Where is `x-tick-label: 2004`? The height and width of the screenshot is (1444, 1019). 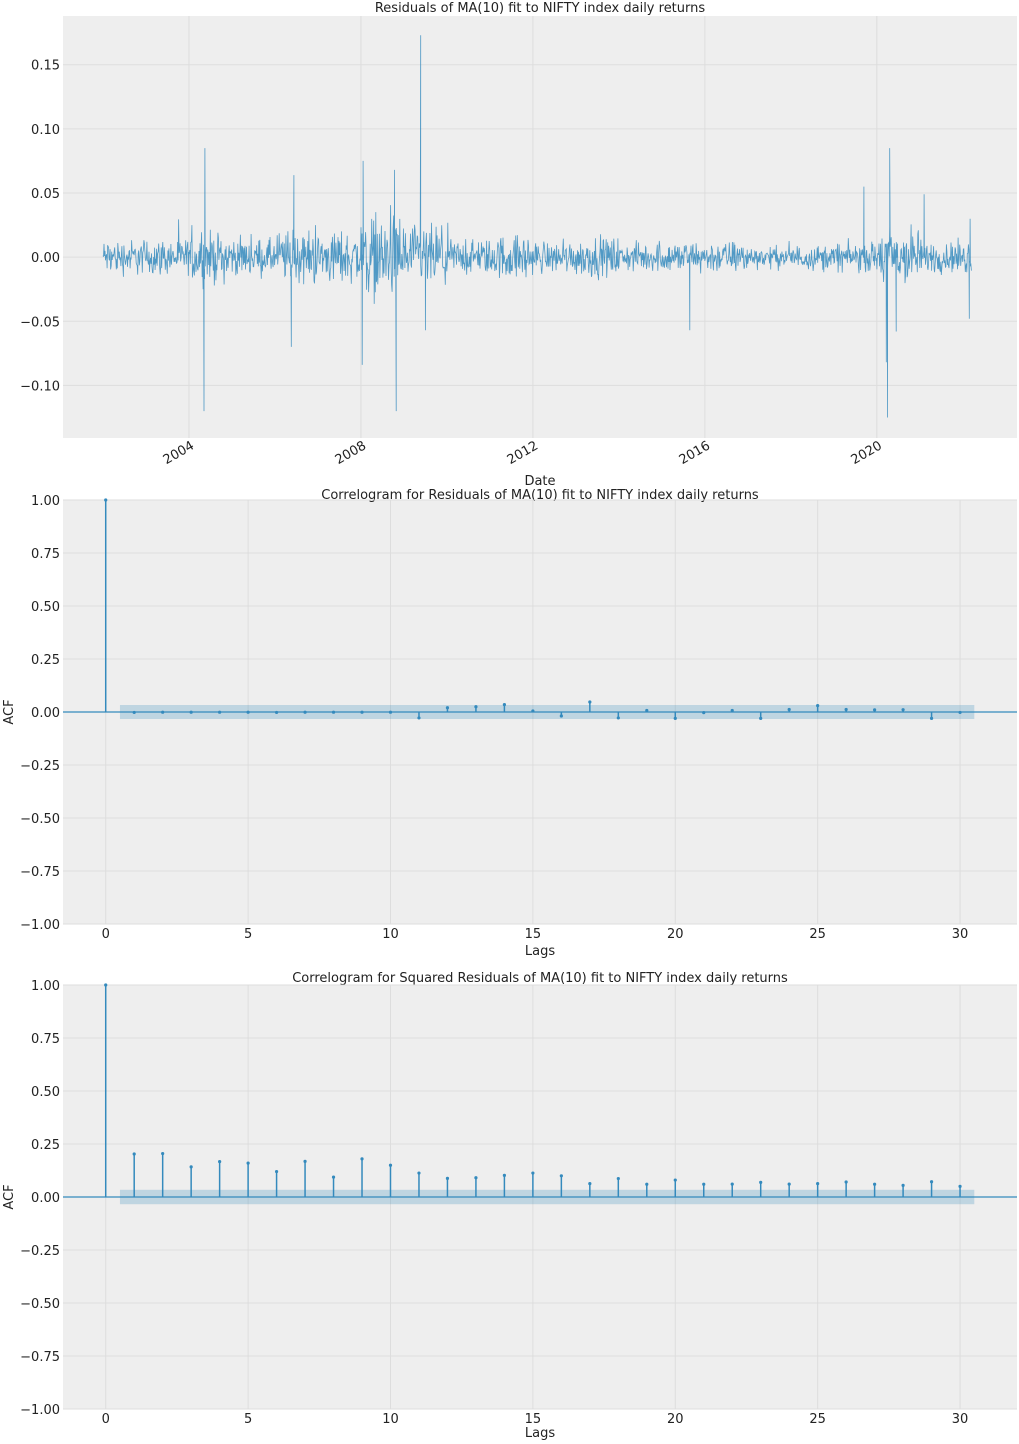
x-tick-label: 2004 is located at coordinates (179, 453).